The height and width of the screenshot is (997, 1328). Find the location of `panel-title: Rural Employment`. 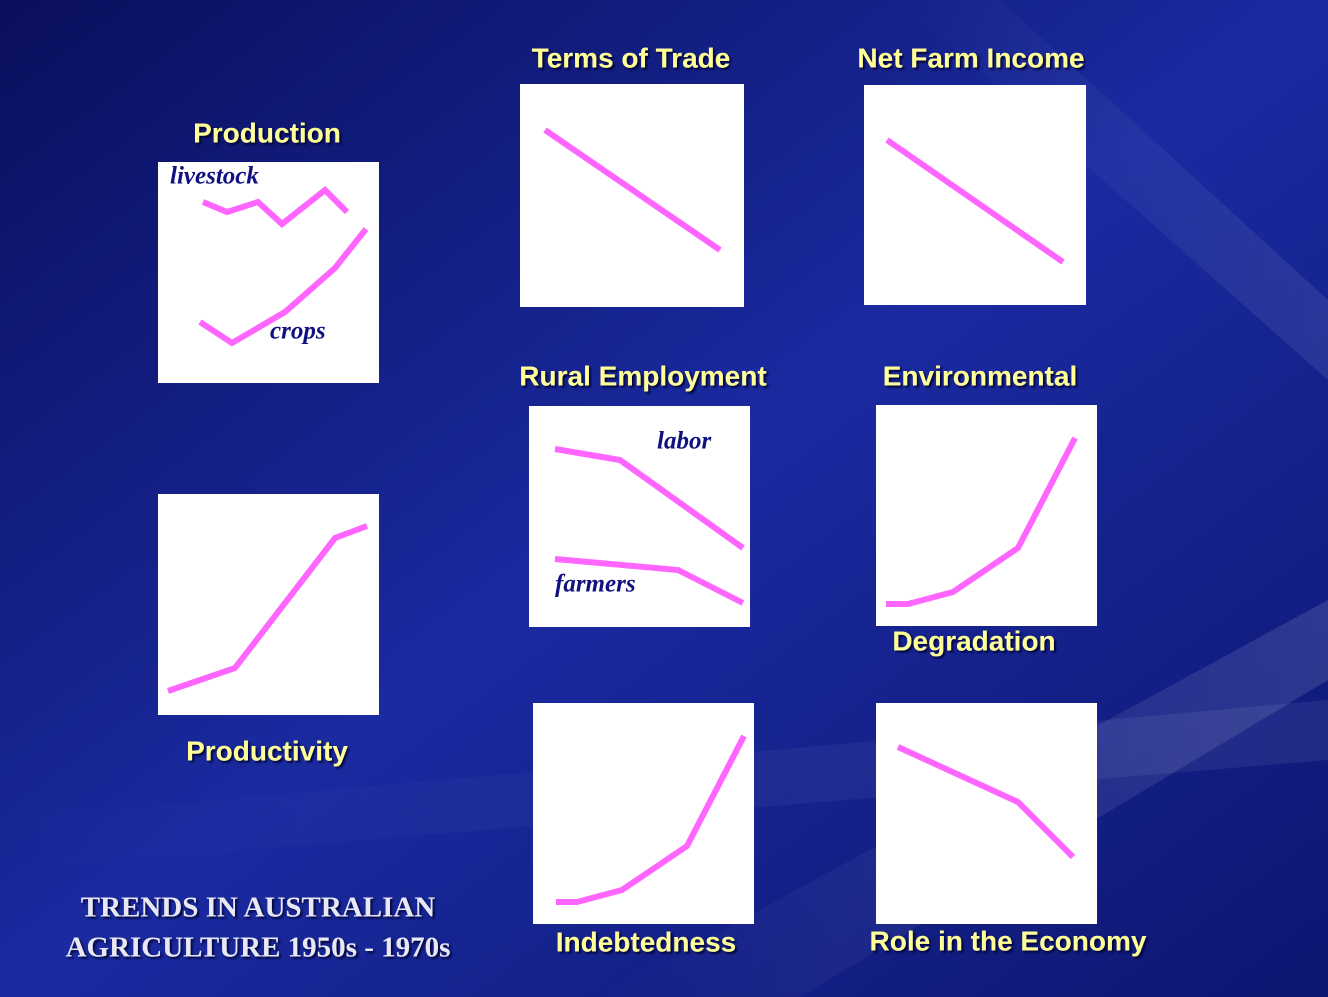

panel-title: Rural Employment is located at coordinates (642, 375).